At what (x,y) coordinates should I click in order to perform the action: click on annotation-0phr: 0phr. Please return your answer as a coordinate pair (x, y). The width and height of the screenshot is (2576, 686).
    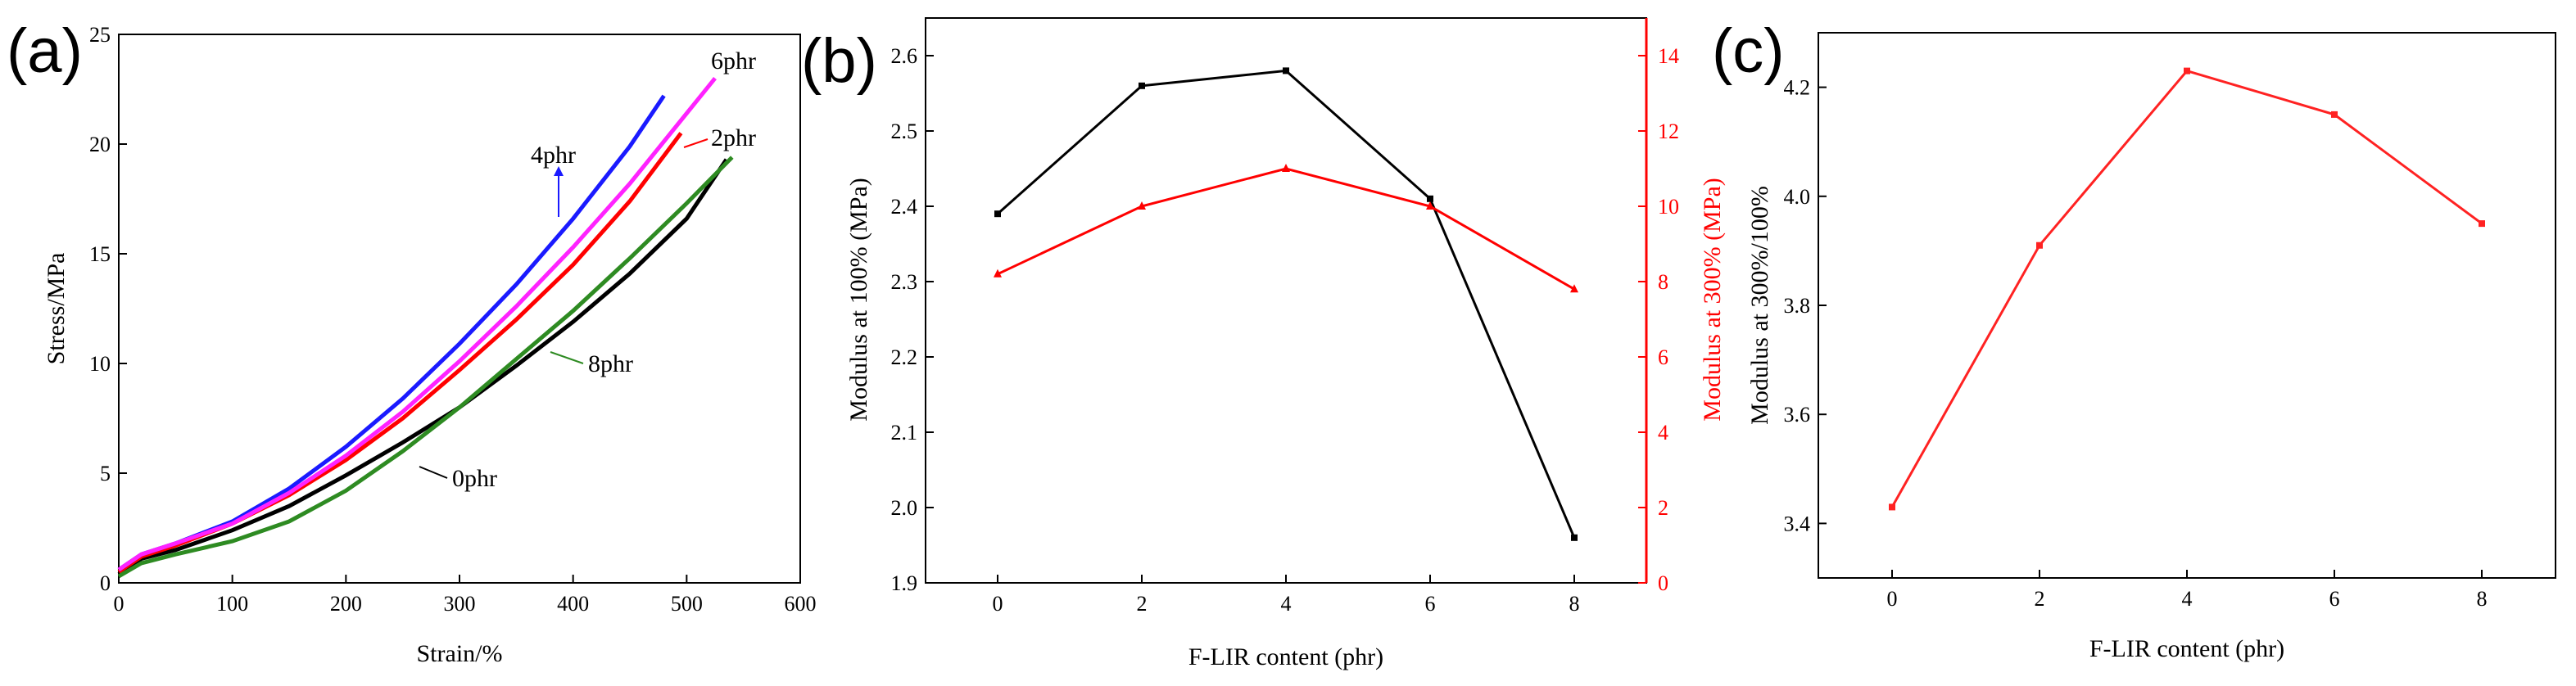
    Looking at the image, I should click on (474, 478).